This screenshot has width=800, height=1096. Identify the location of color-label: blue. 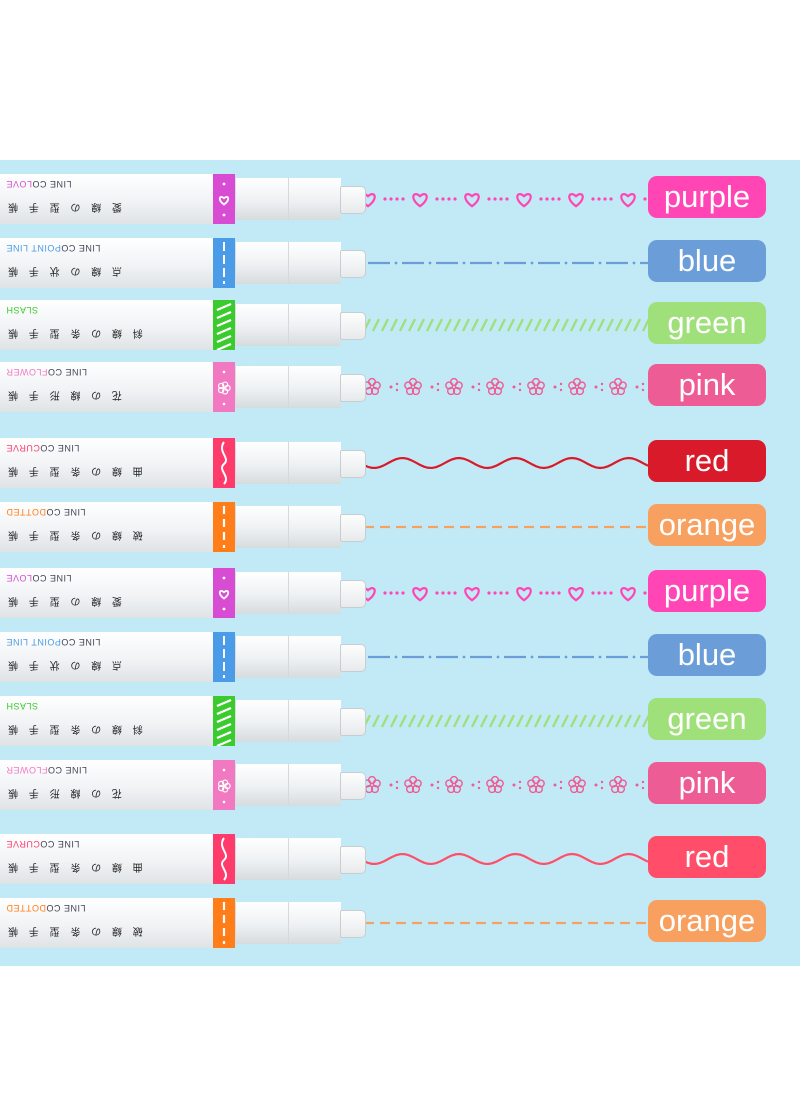
(707, 261).